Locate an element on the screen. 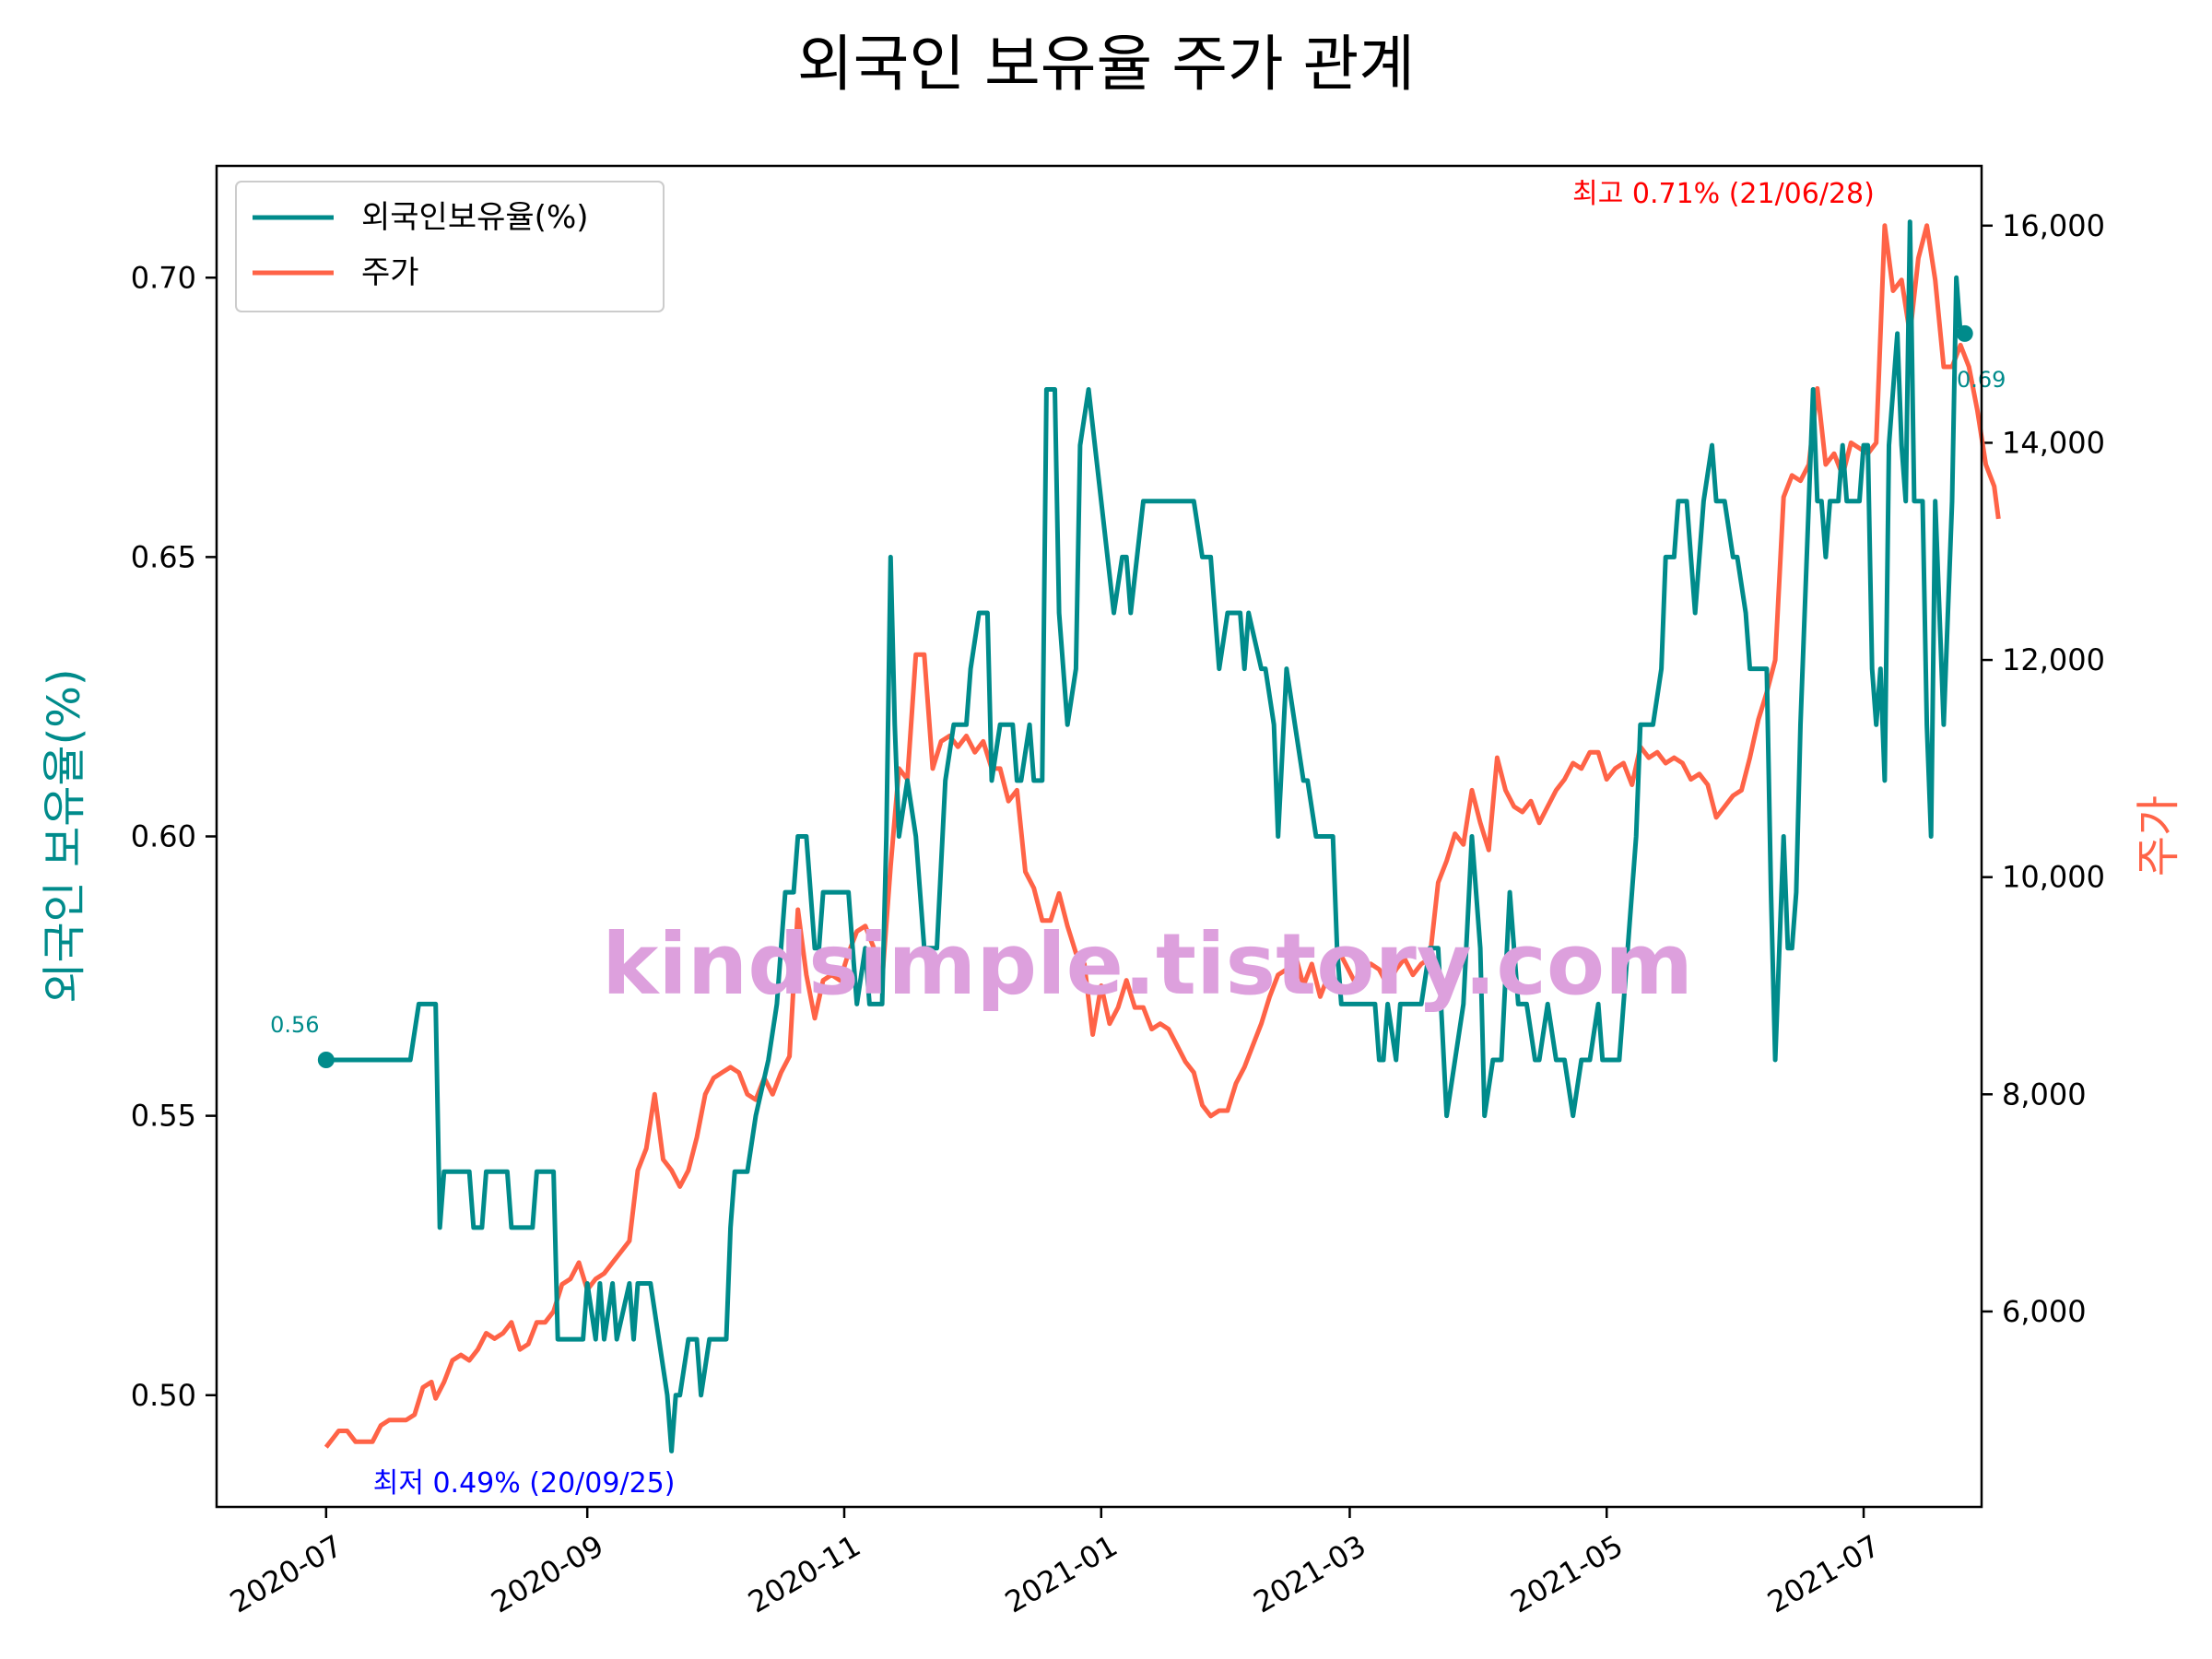 This screenshot has height=1659, width=2212. x-tick-label: 2020-07 is located at coordinates (286, 1574).